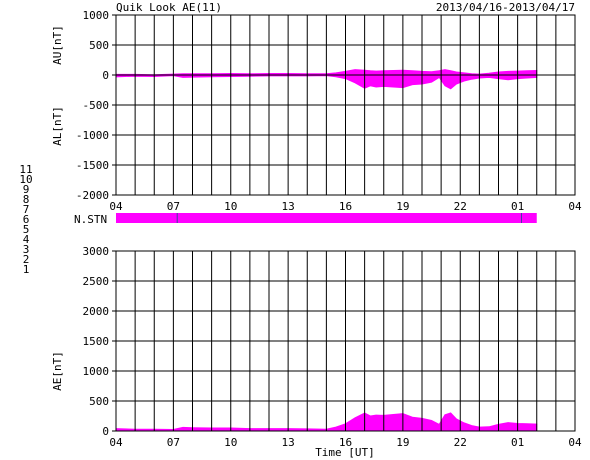 This screenshot has height=460, width=590. Describe the element at coordinates (26, 229) in the screenshot. I see `station-legend-item: 5` at that location.